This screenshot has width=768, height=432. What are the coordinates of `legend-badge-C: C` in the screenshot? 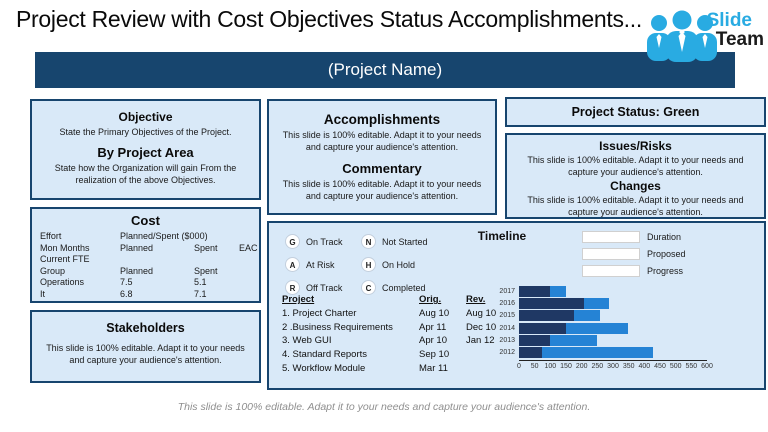 It's located at (368, 287).